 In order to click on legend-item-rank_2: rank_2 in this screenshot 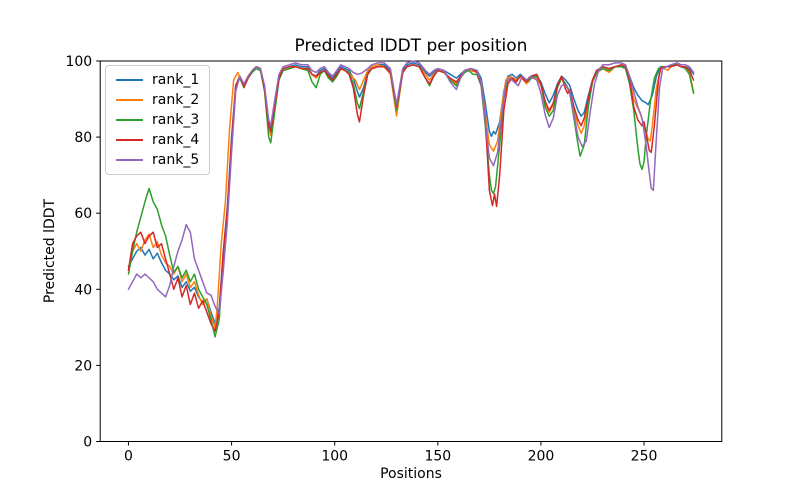, I will do `click(158, 100)`.